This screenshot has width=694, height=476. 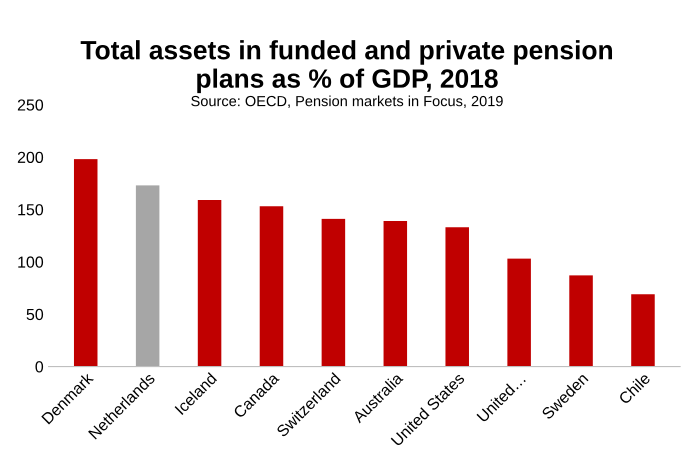 What do you see at coordinates (31, 210) in the screenshot?
I see `y-tick-label: 150` at bounding box center [31, 210].